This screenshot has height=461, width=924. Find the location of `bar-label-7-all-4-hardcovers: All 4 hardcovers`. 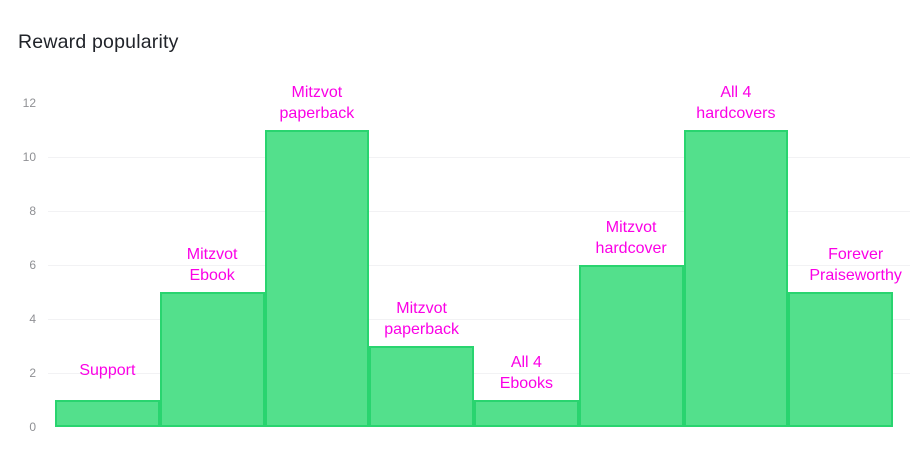

bar-label-7-all-4-hardcovers: All 4 hardcovers is located at coordinates (736, 103).